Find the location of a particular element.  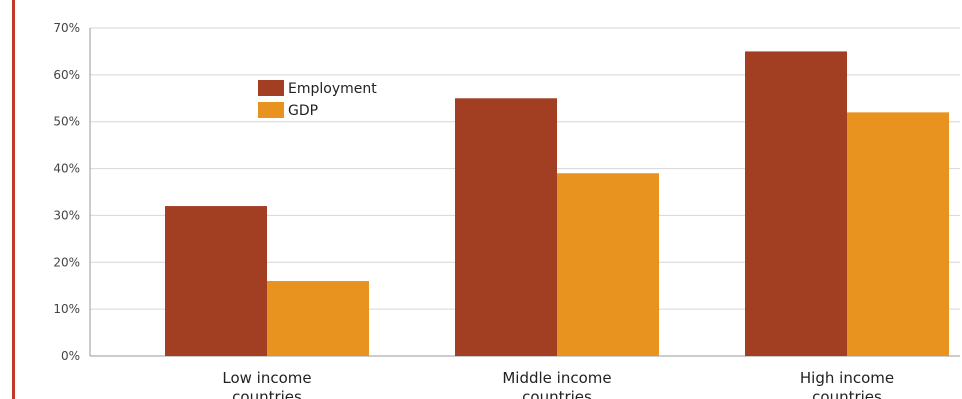

y-tick-label: 30% is located at coordinates (66, 215).